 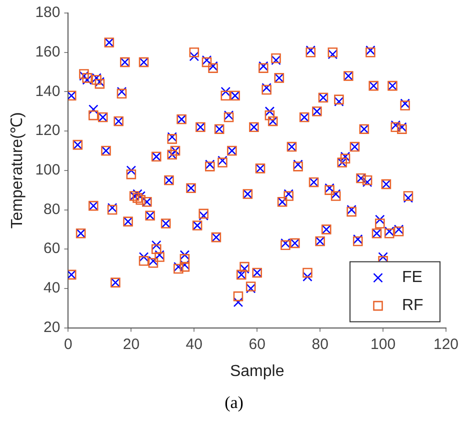 I want to click on y-tick-label: 60, so click(x=52, y=249).